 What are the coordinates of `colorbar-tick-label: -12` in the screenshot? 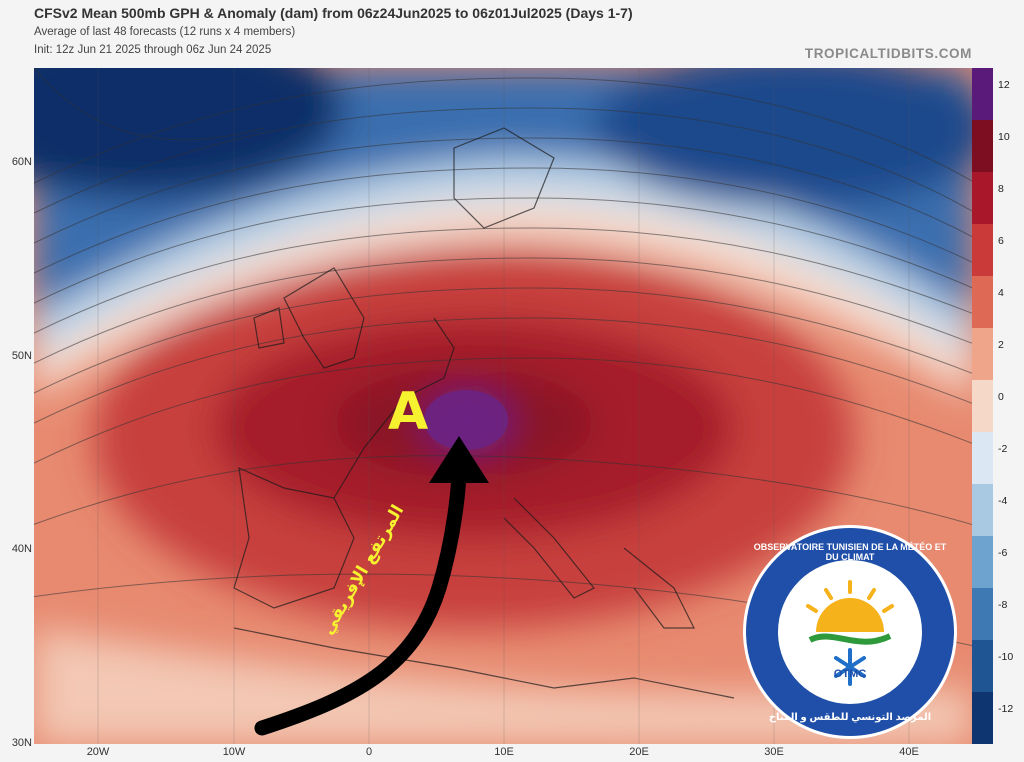 It's located at (1006, 709).